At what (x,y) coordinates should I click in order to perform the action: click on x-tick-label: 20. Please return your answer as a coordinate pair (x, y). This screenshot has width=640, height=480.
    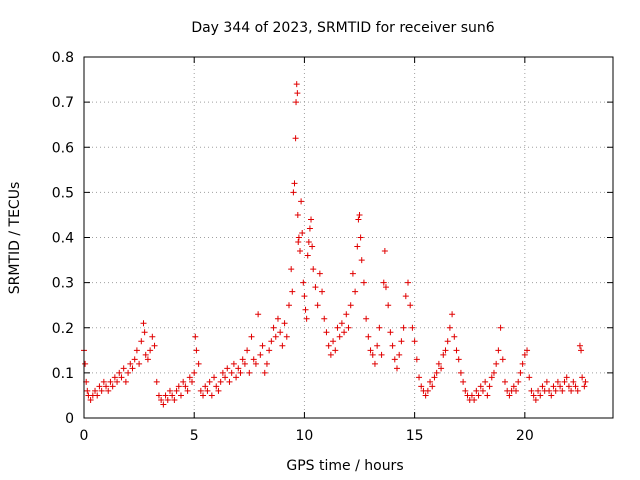
    Looking at the image, I should click on (525, 436).